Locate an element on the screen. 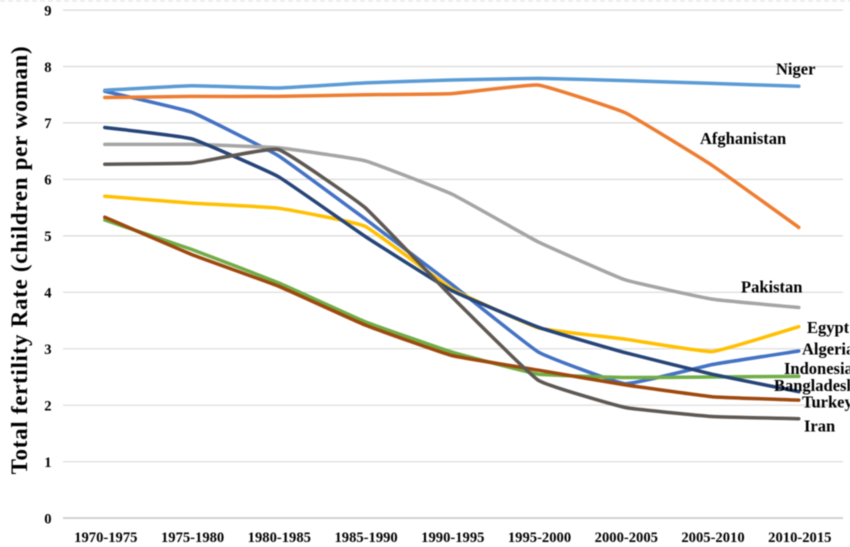 The image size is (850, 547). svg-text: 1980-1985 is located at coordinates (279, 538).